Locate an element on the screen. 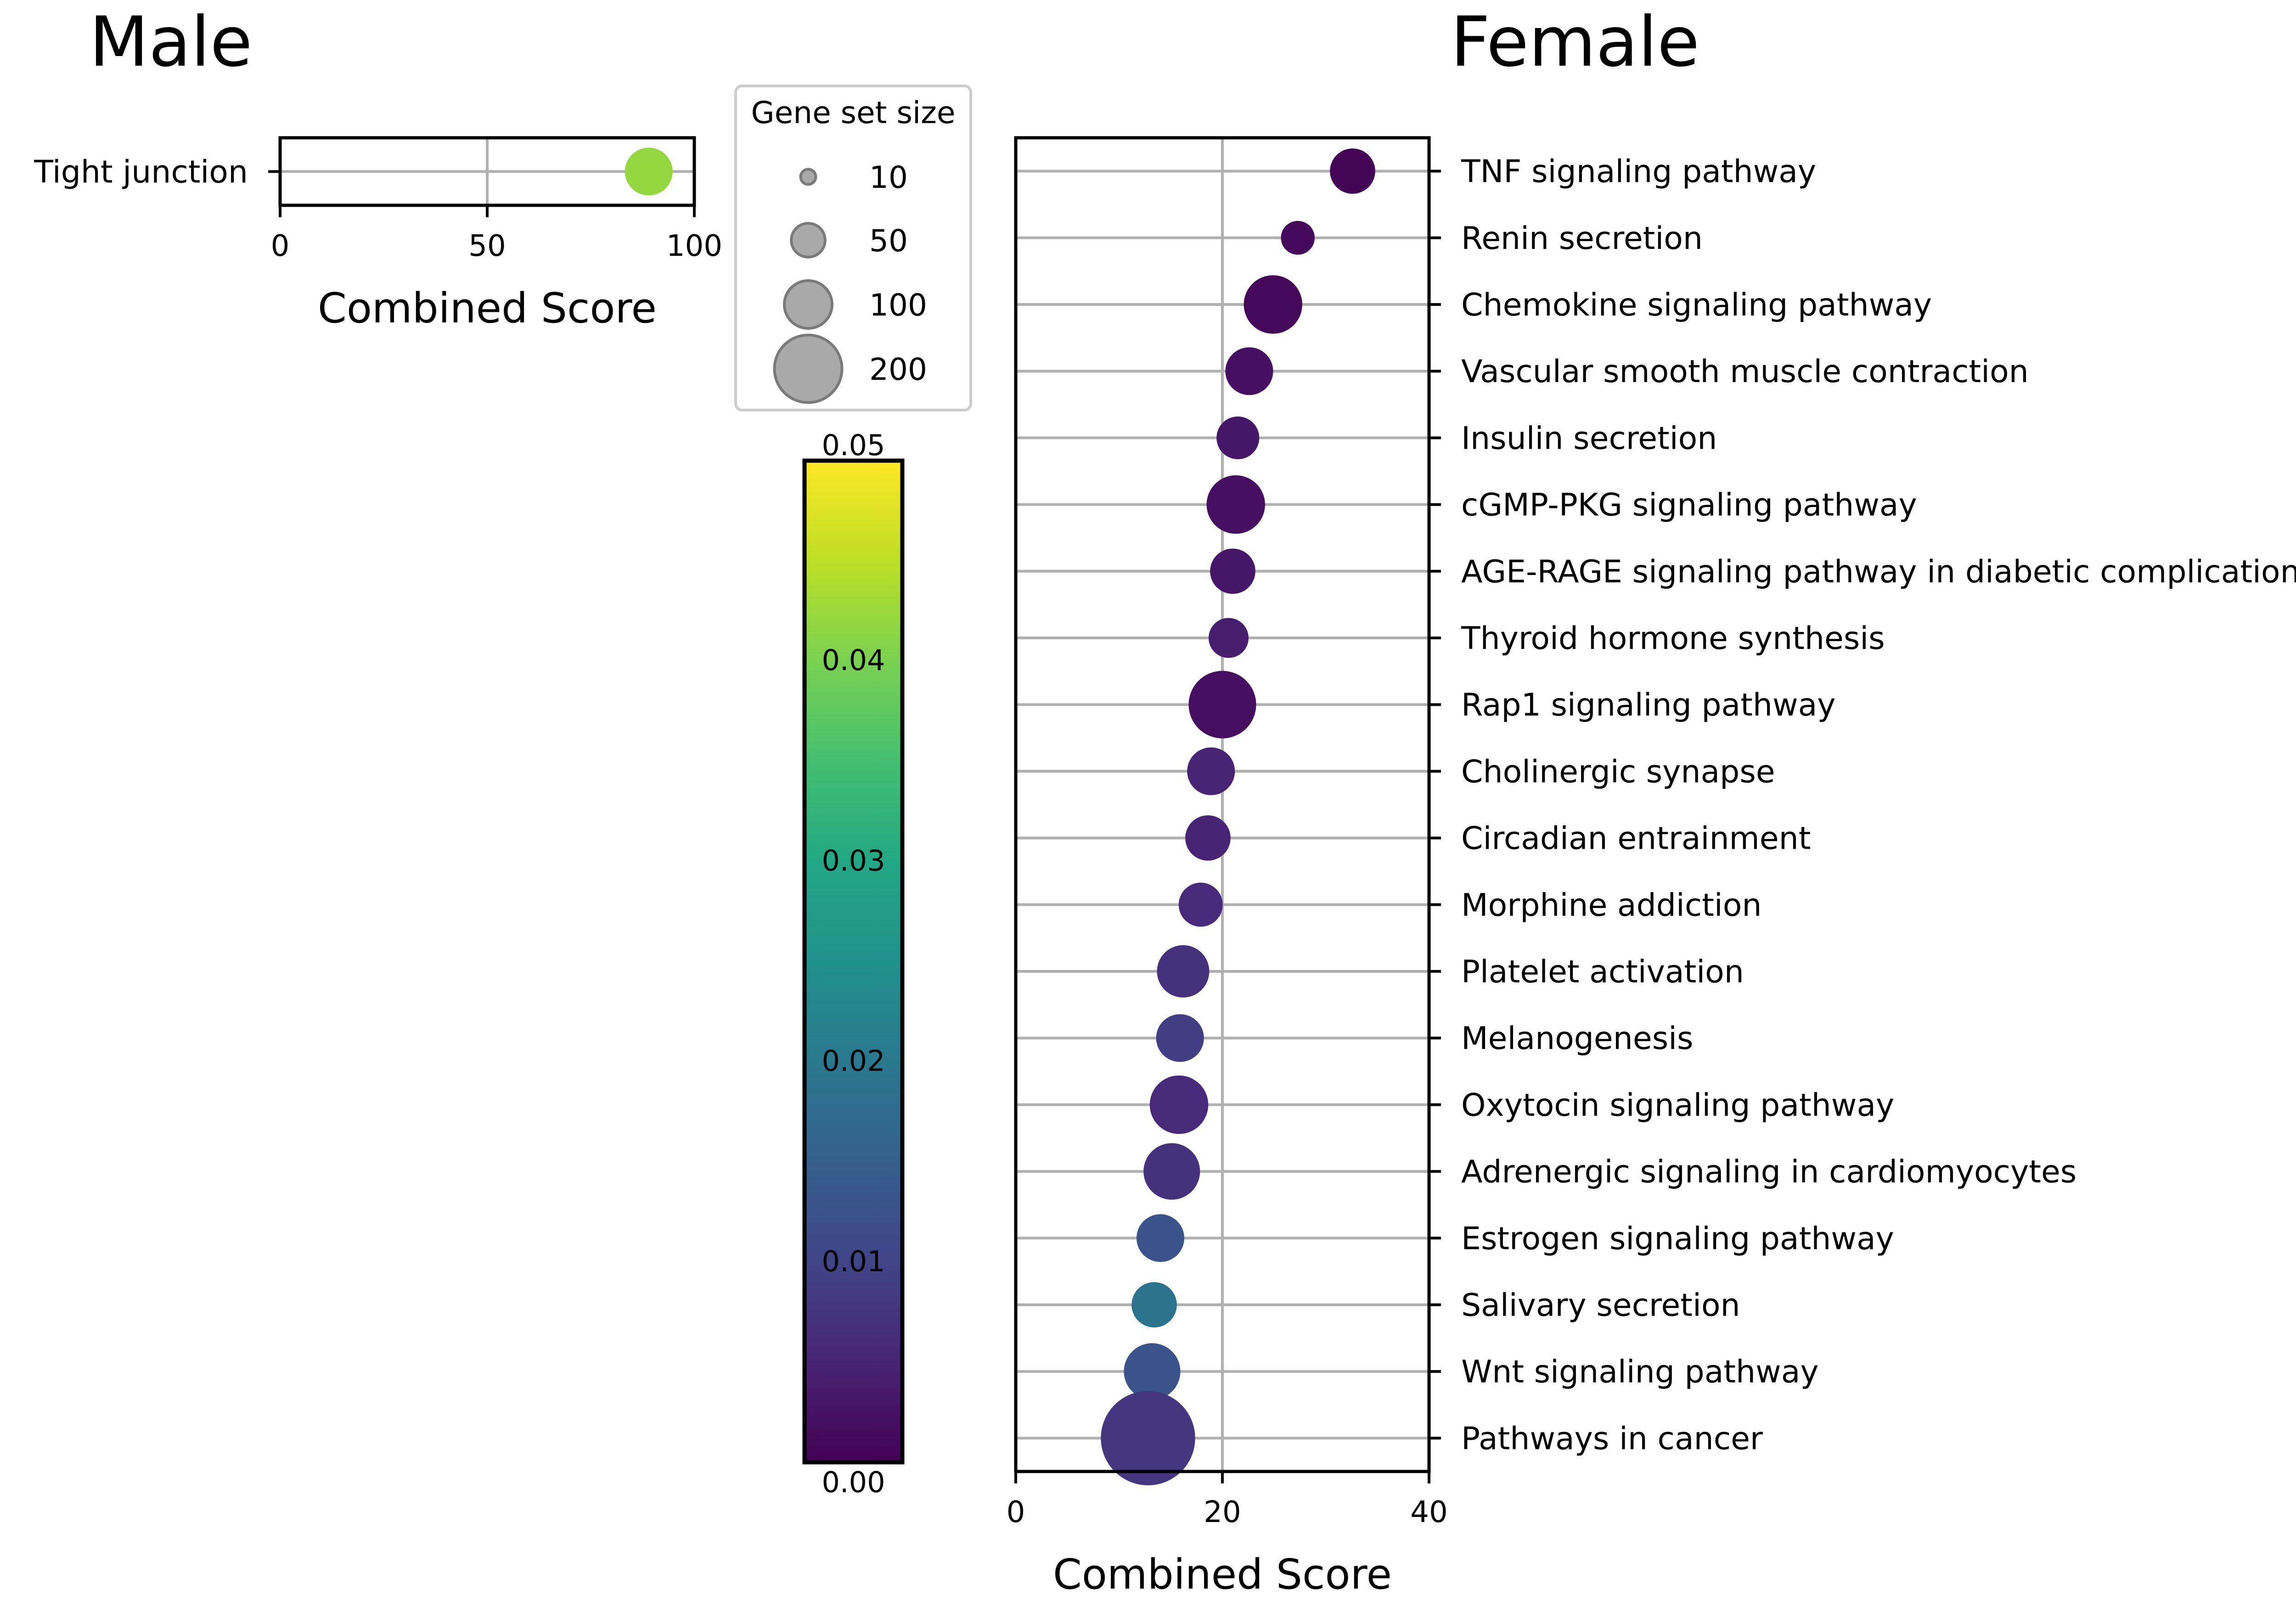 The image size is (2296, 1601). female-ylabel-9: Cholinergic synapse is located at coordinates (1618, 772).